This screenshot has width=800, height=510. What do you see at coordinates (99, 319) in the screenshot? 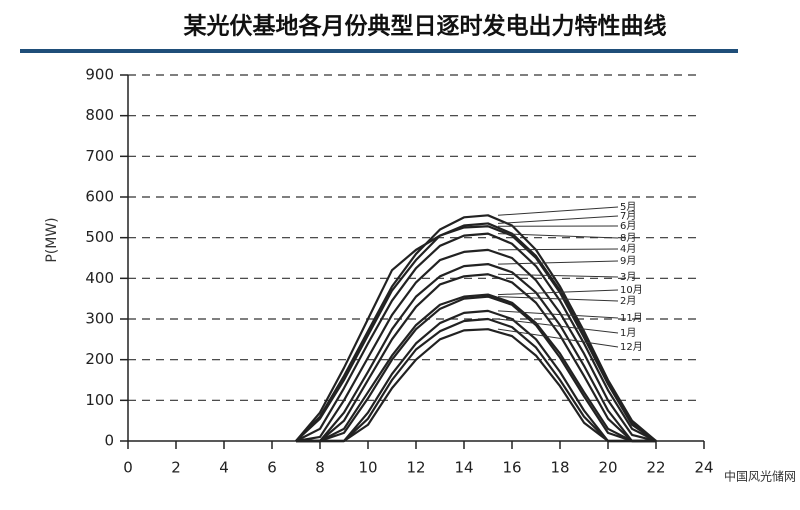
I see `y-tick-label: 300` at bounding box center [99, 319].